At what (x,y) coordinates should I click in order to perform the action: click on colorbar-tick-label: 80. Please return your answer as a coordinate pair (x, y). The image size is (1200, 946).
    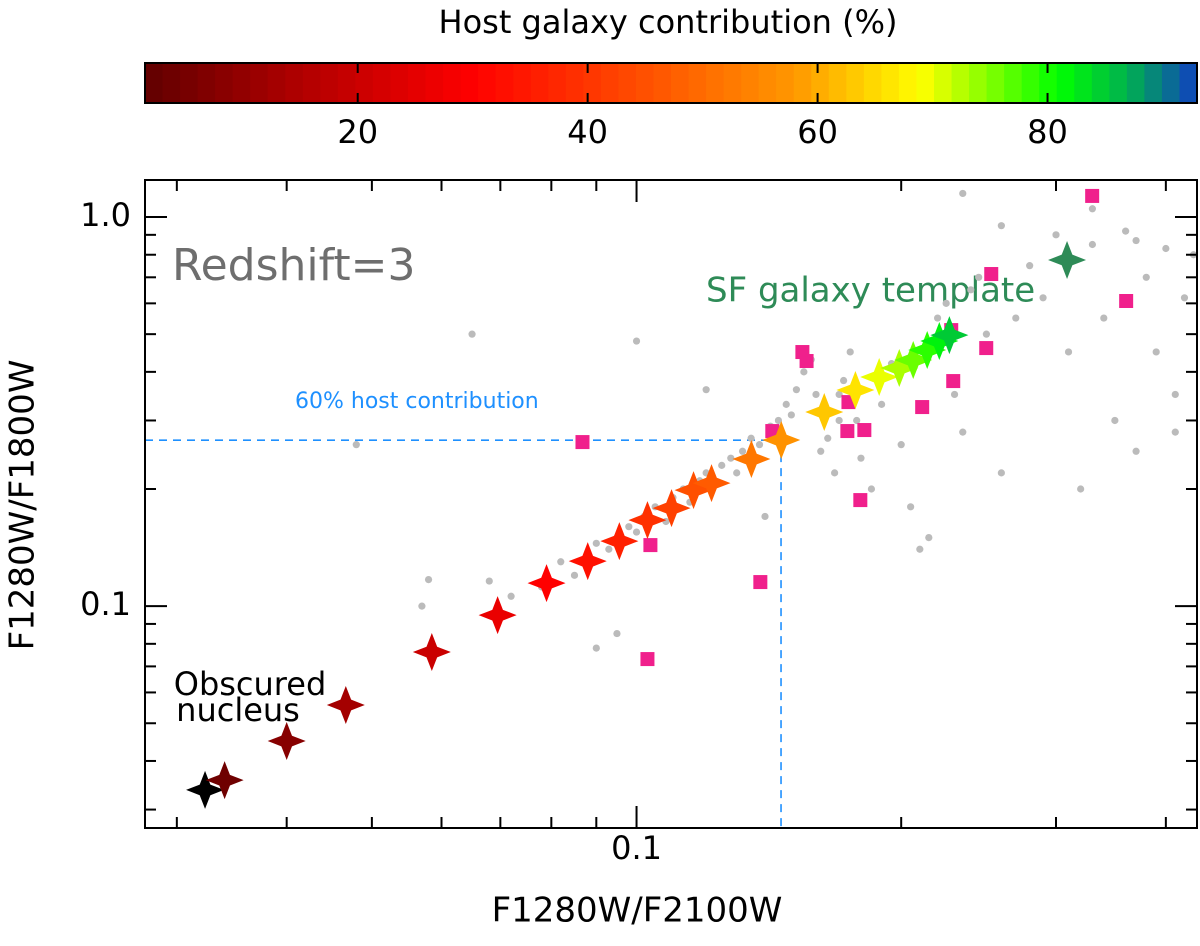
    Looking at the image, I should click on (1047, 132).